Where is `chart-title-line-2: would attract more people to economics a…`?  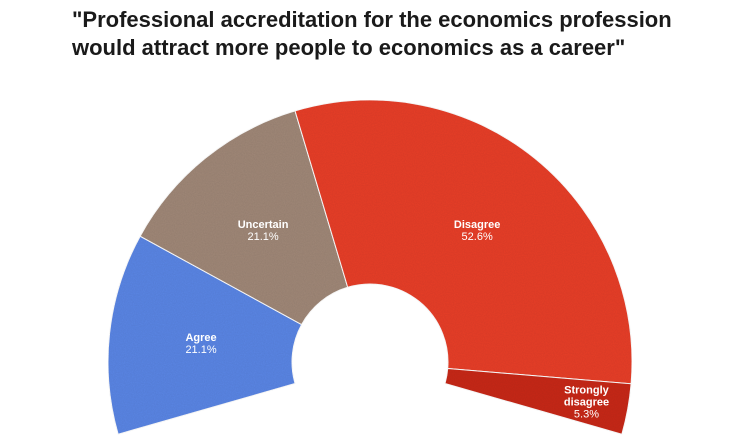 chart-title-line-2: would attract more people to economics a… is located at coordinates (349, 47).